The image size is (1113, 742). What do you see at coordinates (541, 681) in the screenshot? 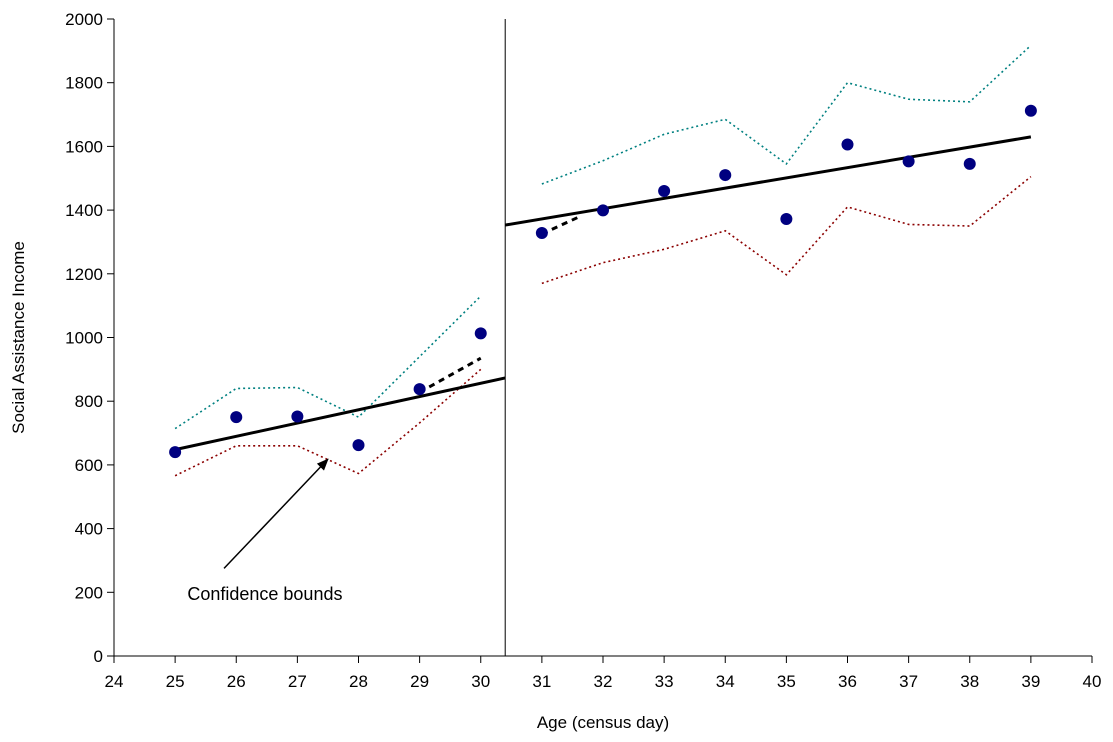
I see `x-tick-label: 31` at bounding box center [541, 681].